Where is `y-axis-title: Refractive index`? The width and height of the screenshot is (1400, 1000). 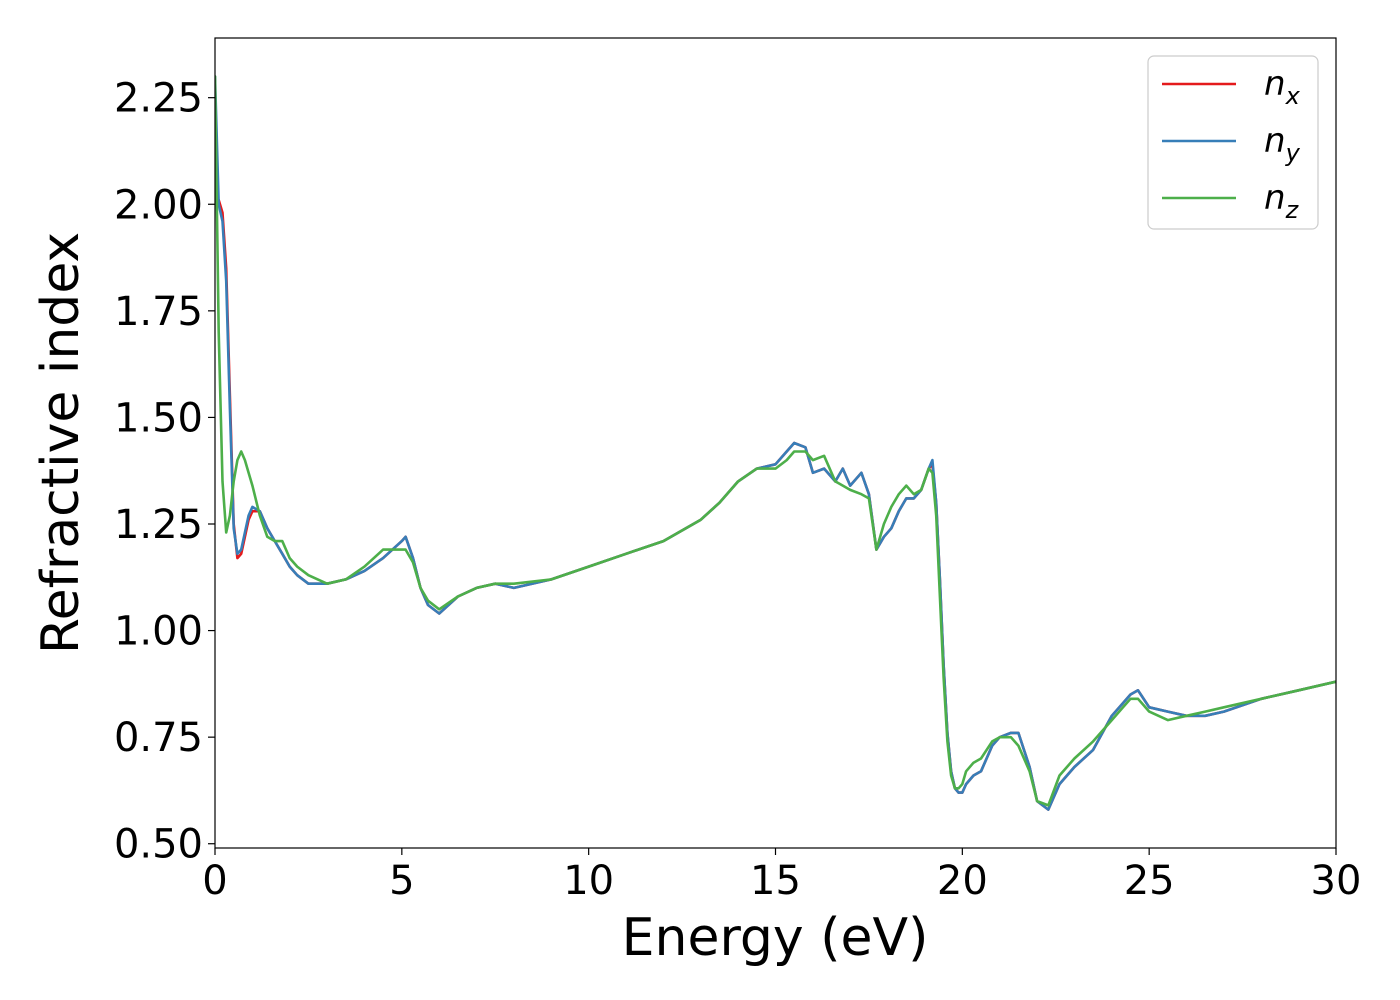 y-axis-title: Refractive index is located at coordinates (61, 443).